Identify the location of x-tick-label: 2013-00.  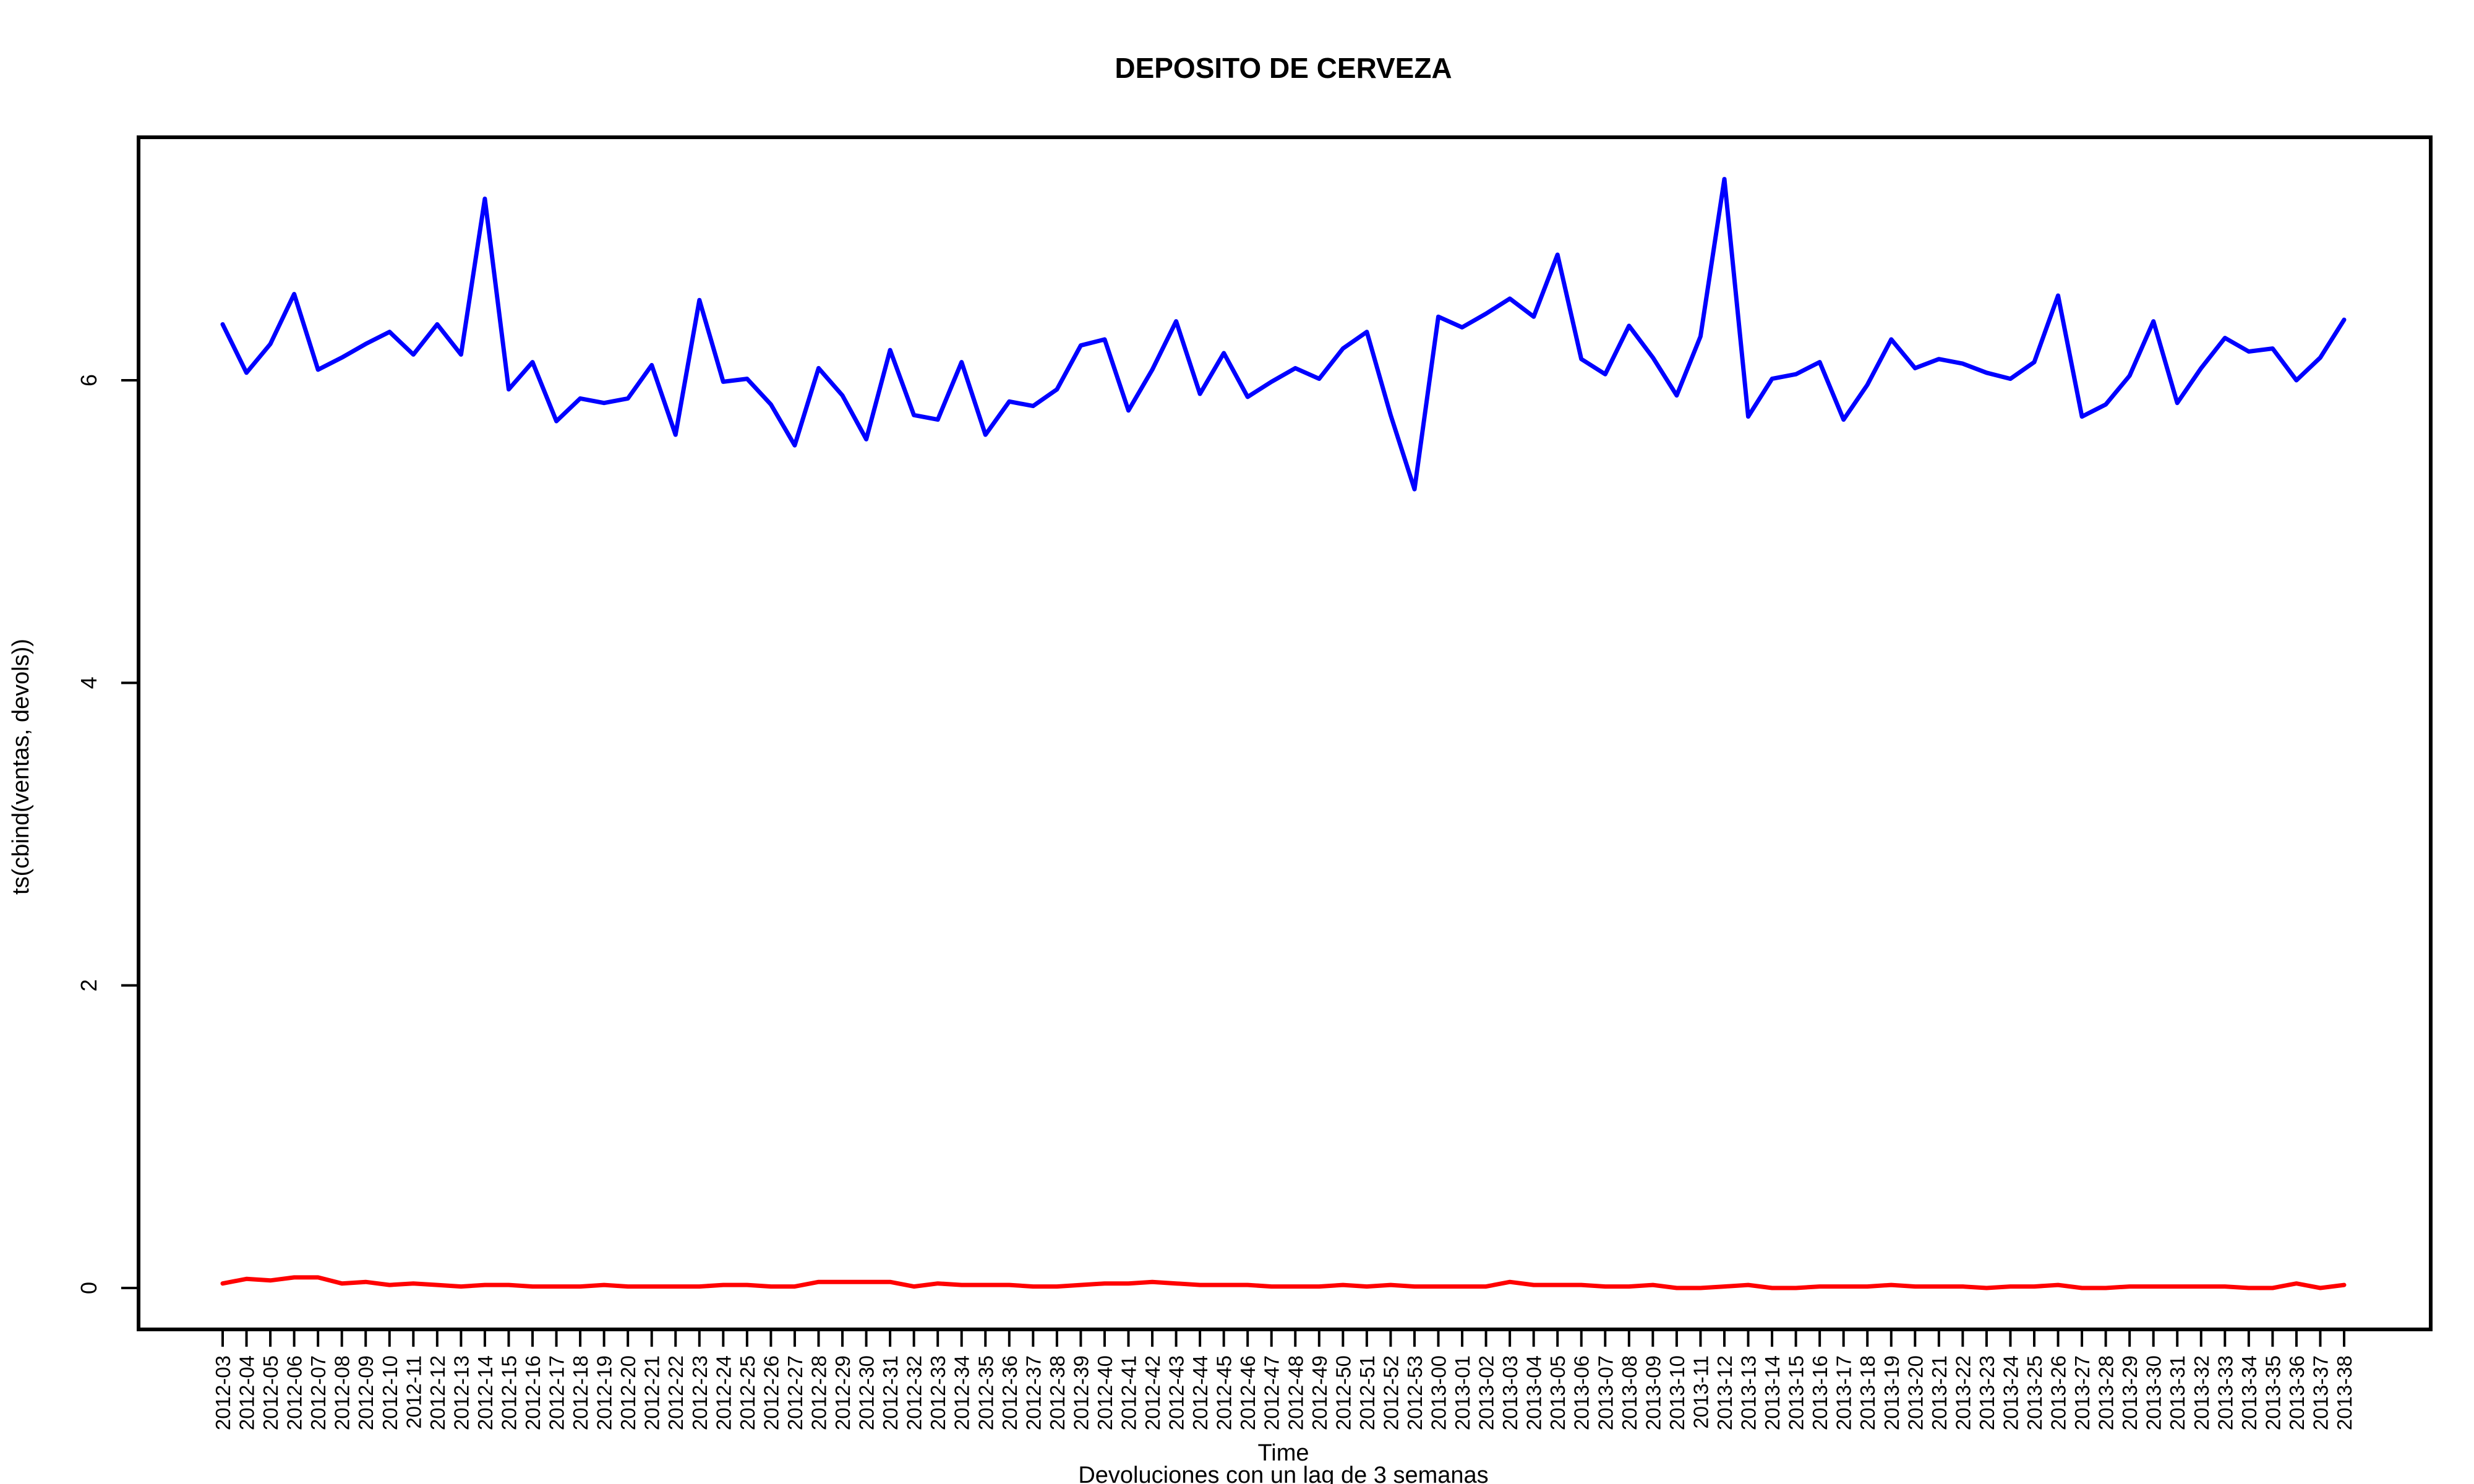
(1438, 1392).